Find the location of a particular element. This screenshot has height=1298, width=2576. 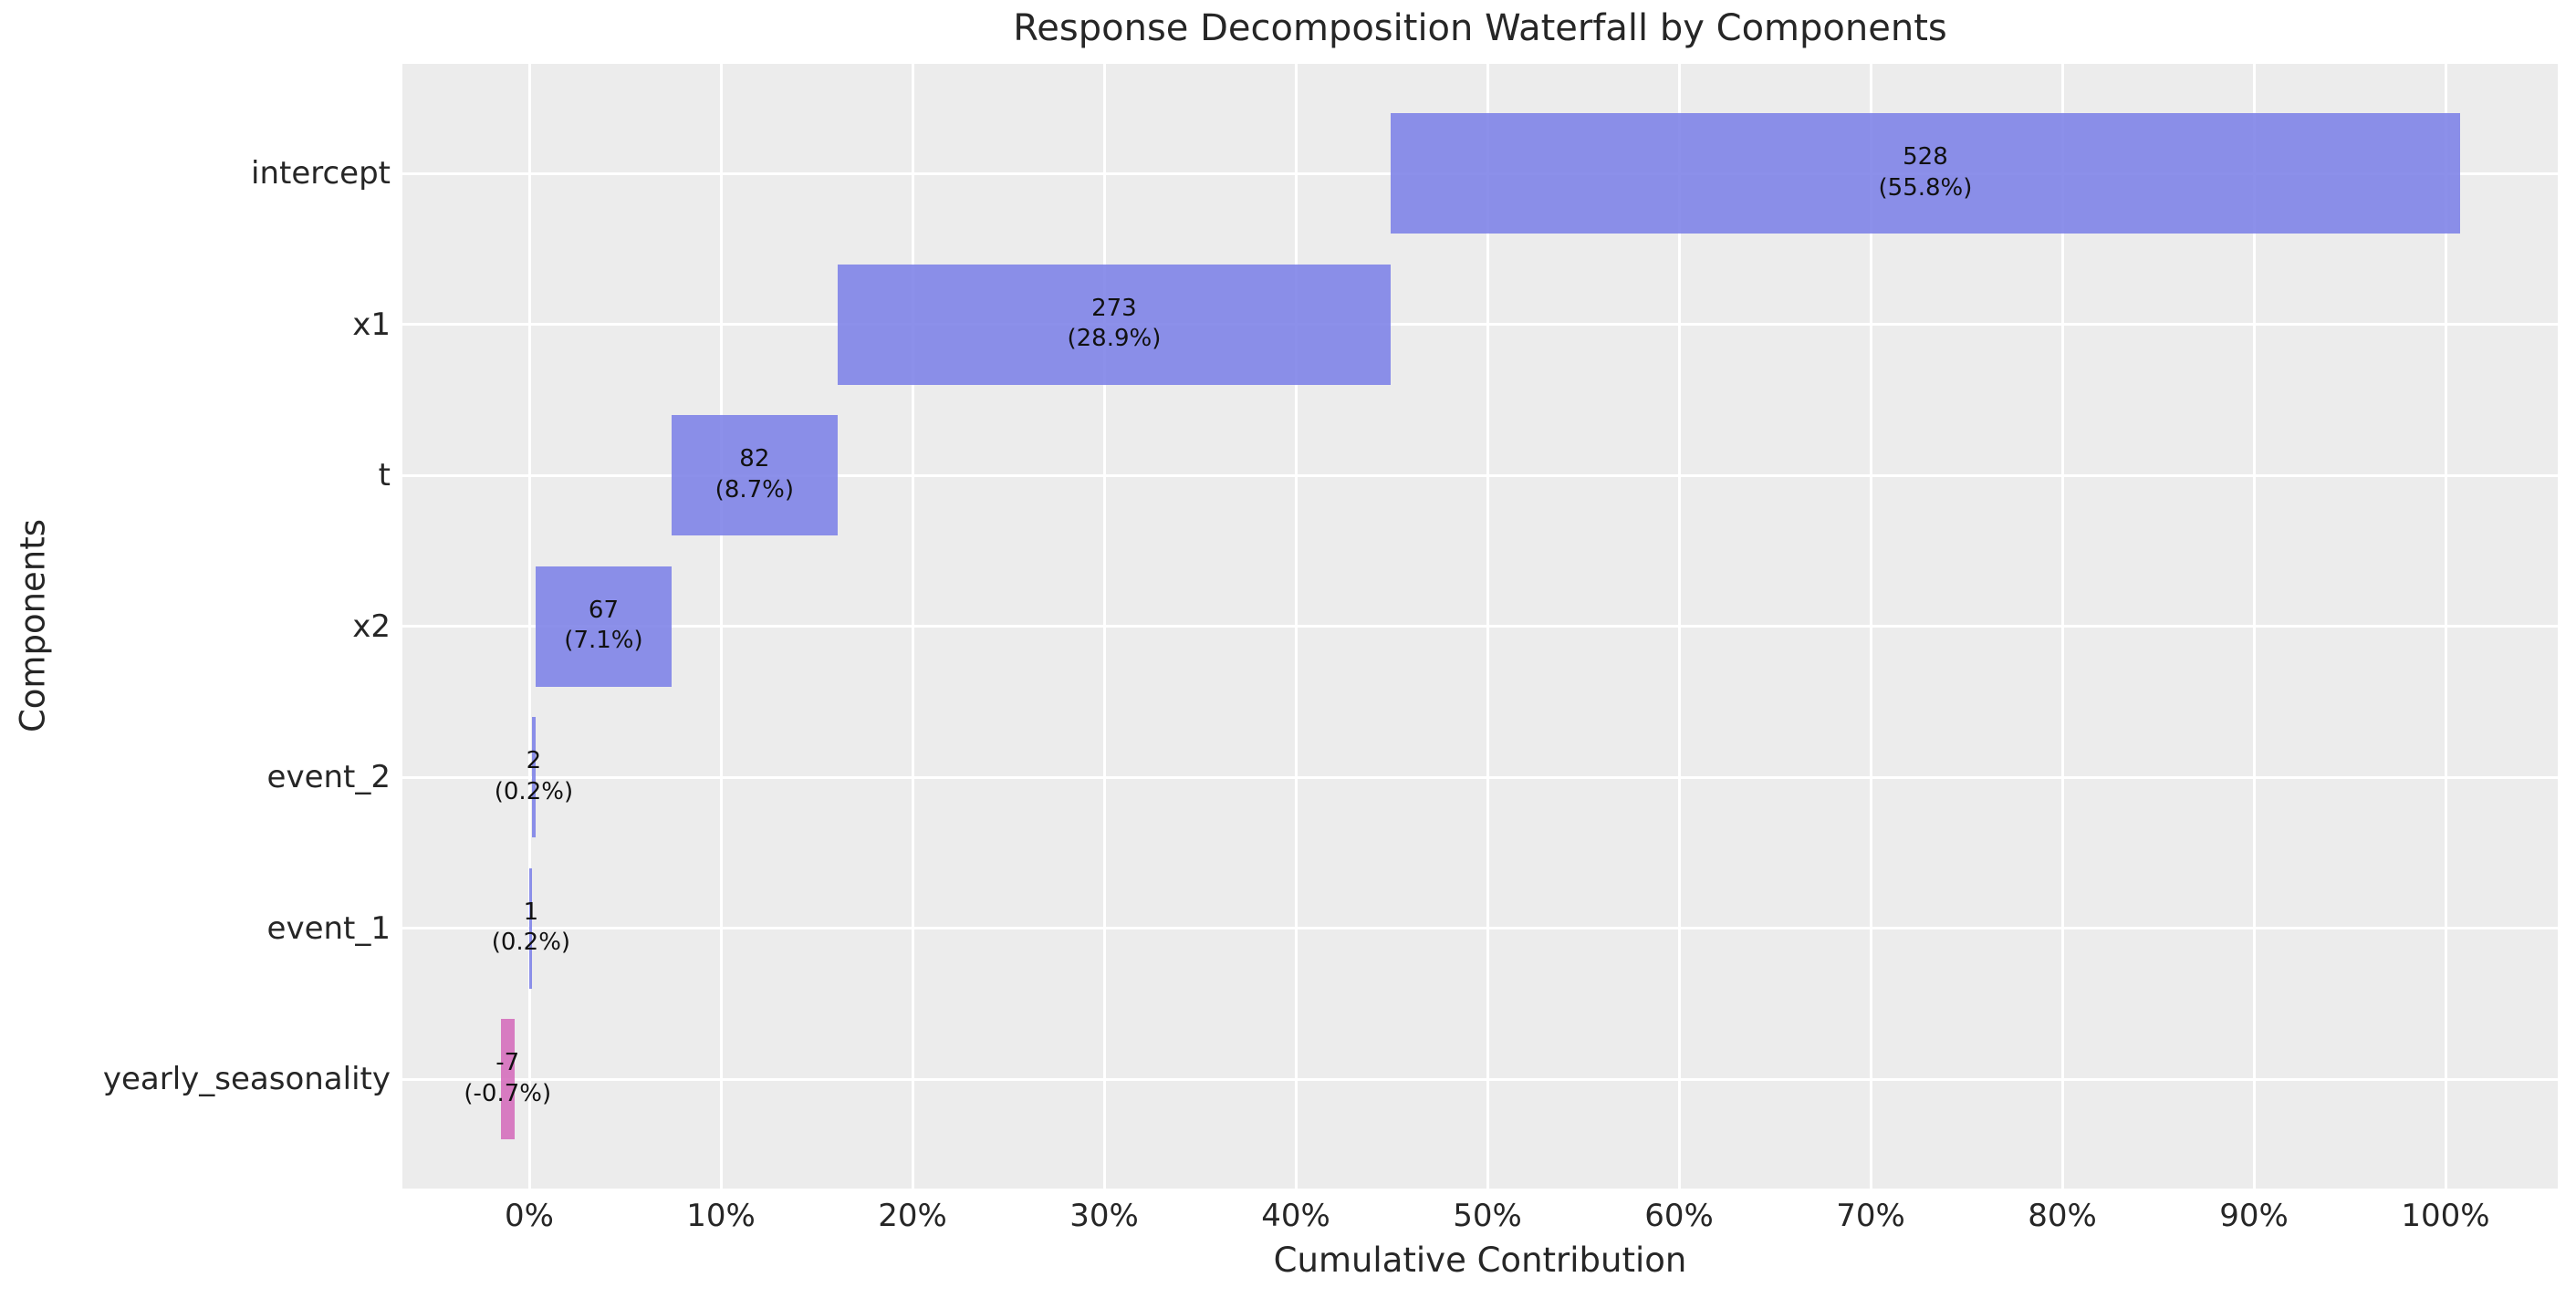

gridline-y-x1 is located at coordinates (1480, 324).